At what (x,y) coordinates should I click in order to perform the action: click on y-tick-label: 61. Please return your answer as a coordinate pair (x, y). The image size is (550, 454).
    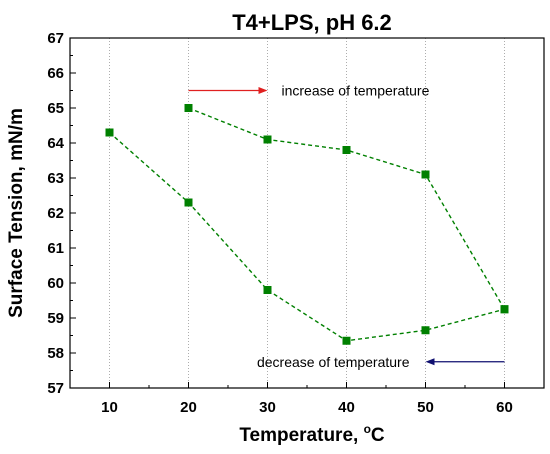
    Looking at the image, I should click on (55, 248).